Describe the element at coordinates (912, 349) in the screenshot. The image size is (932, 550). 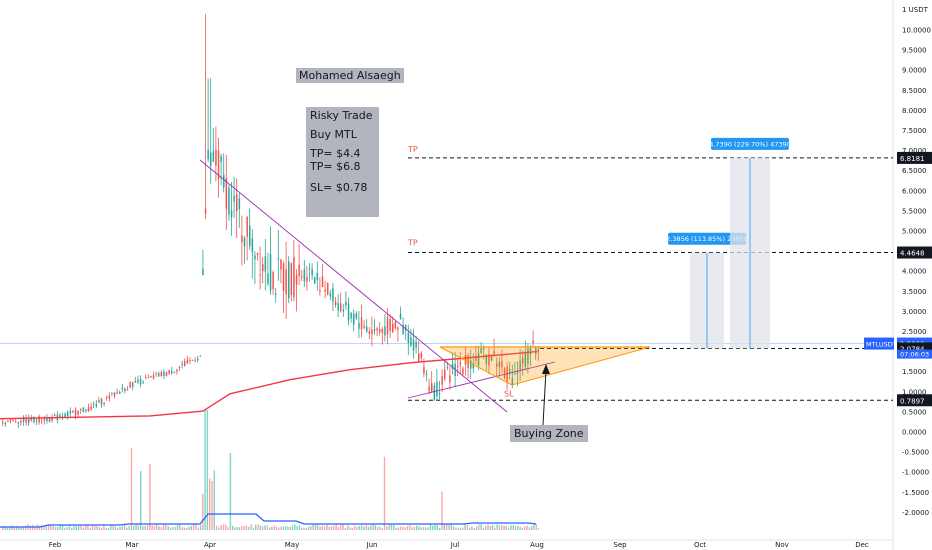
I see `price-tag: 2.0784` at that location.